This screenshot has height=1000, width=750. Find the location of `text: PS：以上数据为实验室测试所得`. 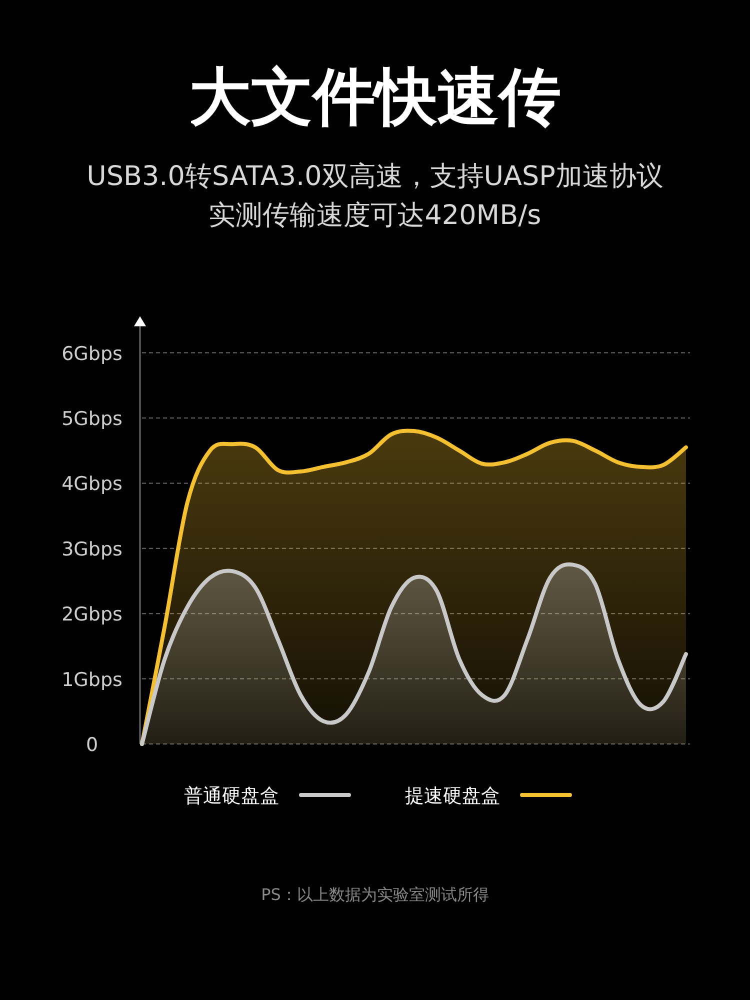

text: PS：以上数据为实验室测试所得 is located at coordinates (375, 894).